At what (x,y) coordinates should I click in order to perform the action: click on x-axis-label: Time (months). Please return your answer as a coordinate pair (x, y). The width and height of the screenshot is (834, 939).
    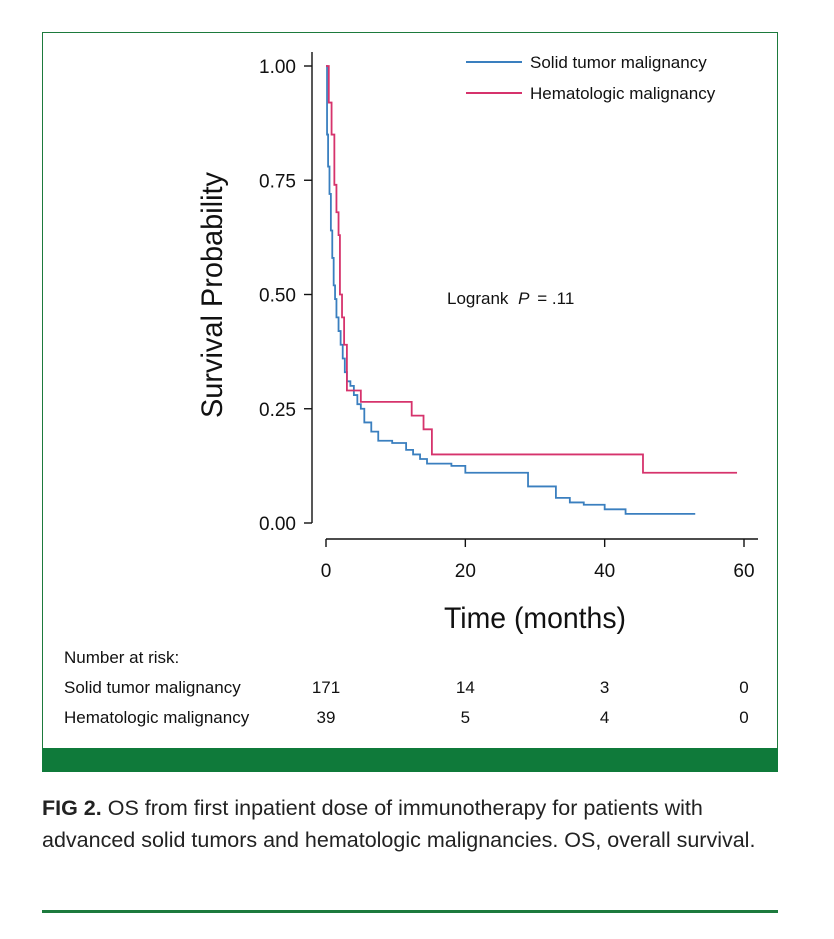
    Looking at the image, I should click on (535, 618).